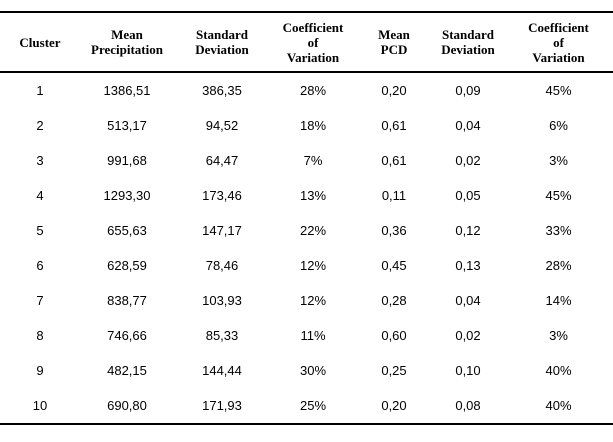 Image resolution: width=613 pixels, height=442 pixels. I want to click on cell-standard-deviation-precip: 173,46, so click(222, 195).